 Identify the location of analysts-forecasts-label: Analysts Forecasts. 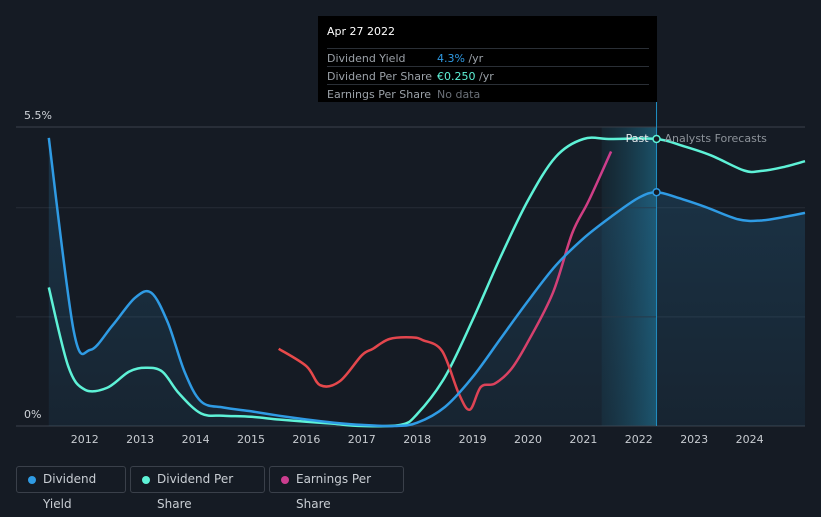
(716, 138).